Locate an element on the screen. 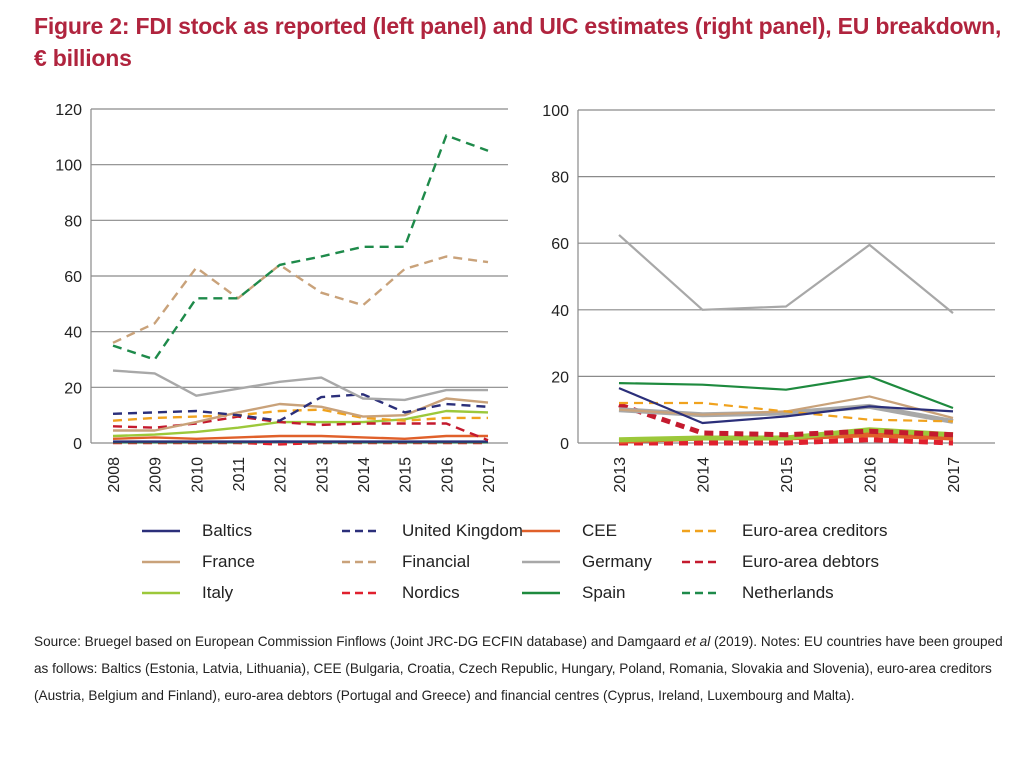 The width and height of the screenshot is (1024, 760). legend-label: Germany is located at coordinates (617, 561).